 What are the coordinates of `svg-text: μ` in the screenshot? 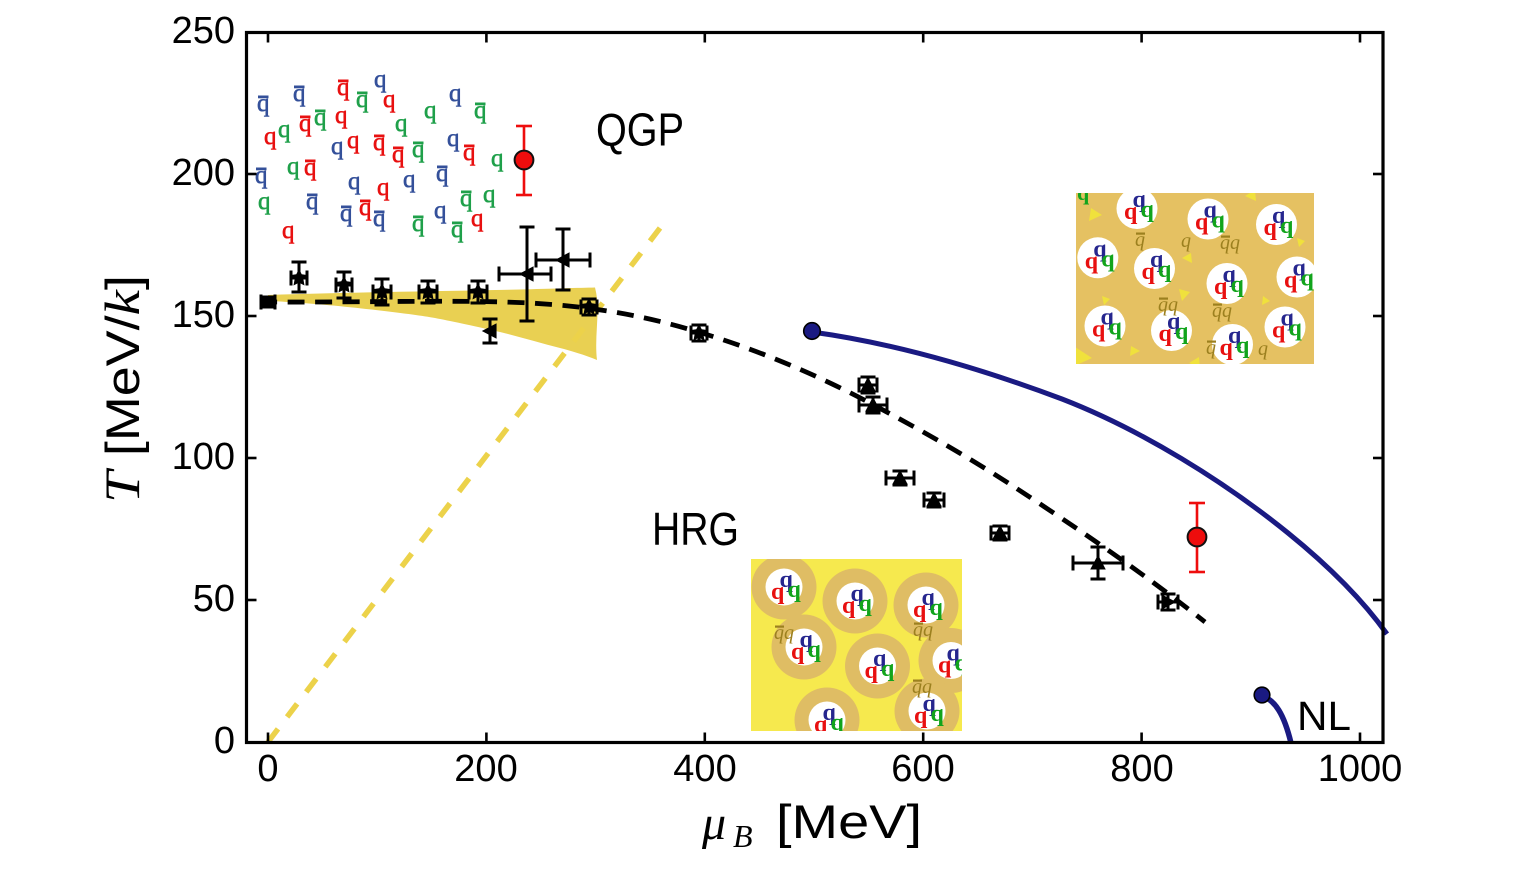 It's located at (713, 823).